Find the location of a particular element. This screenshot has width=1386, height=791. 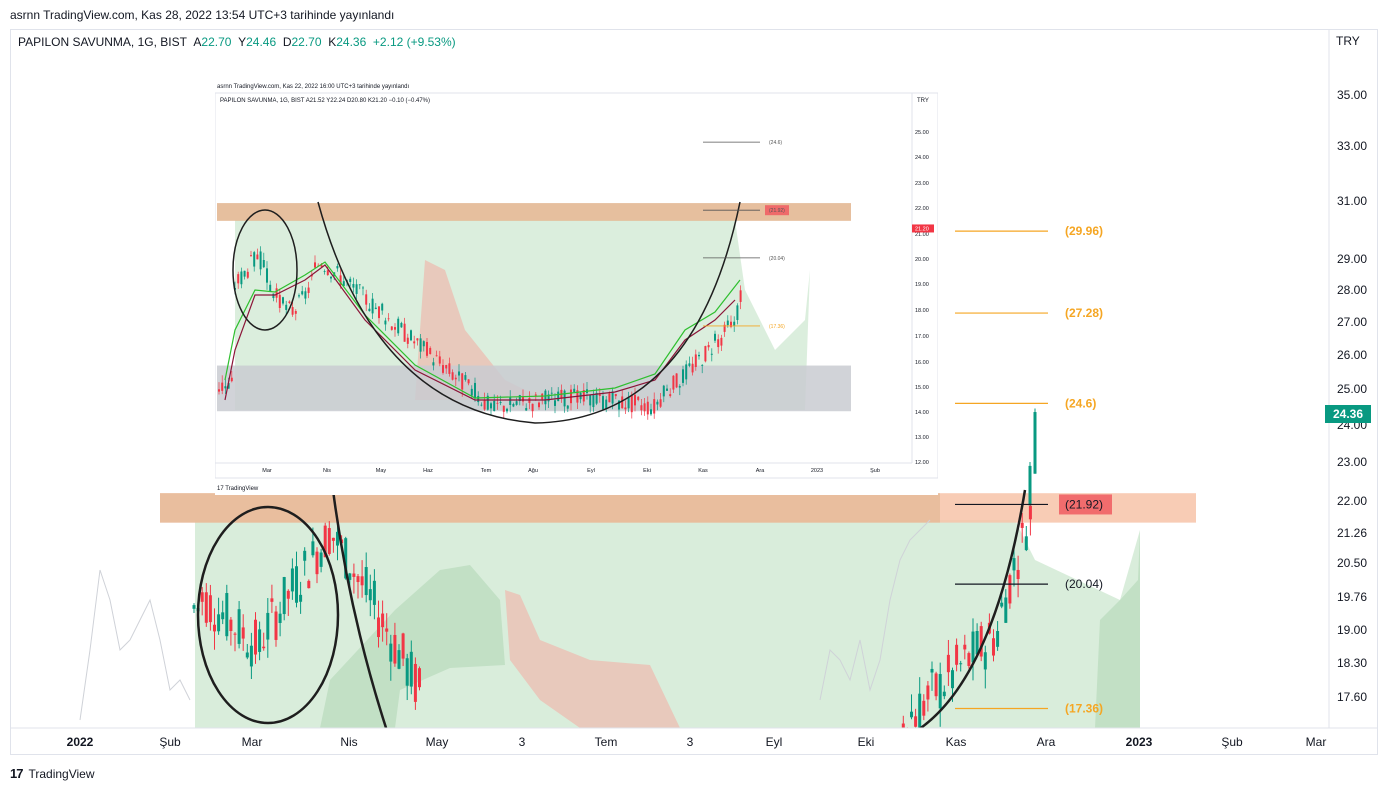

level-label: (24.6) is located at coordinates (1080, 403).